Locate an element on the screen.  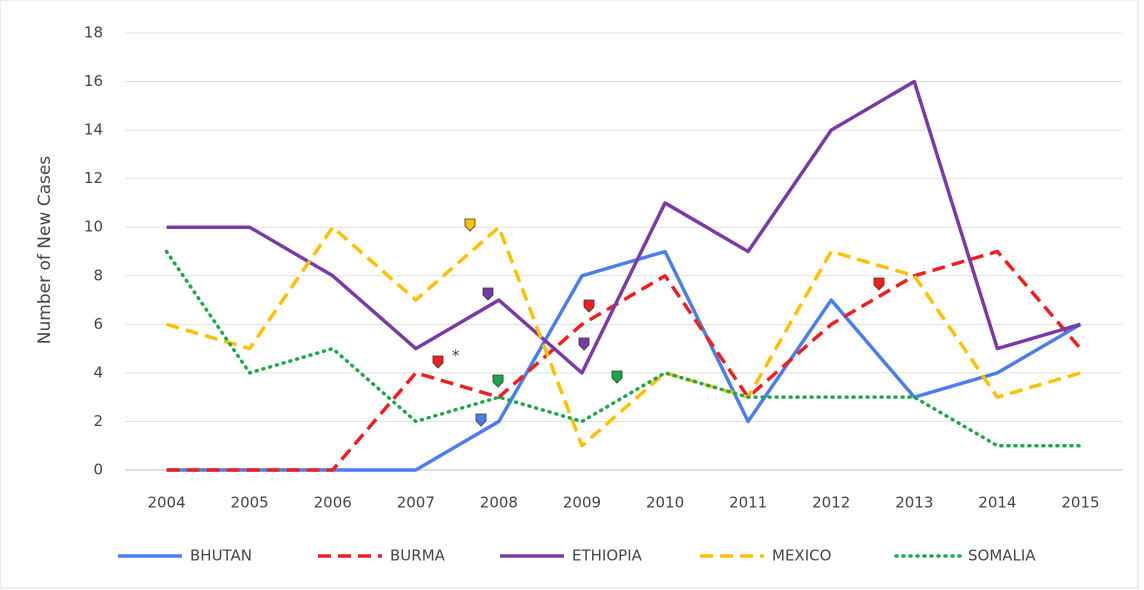
x-tick-label: 2015 is located at coordinates (1080, 503).